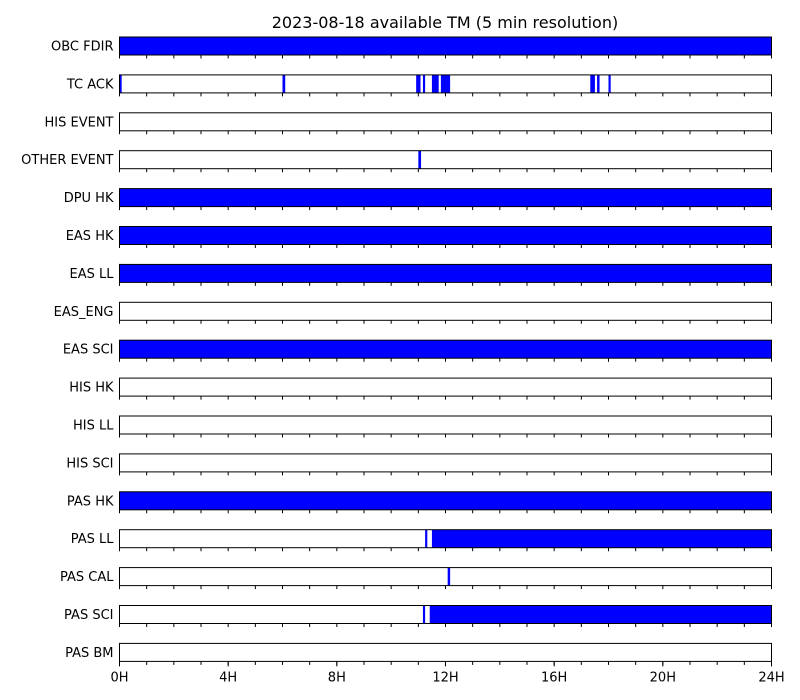  Describe the element at coordinates (79, 122) in the screenshot. I see `row-label: HIS EVENT` at that location.